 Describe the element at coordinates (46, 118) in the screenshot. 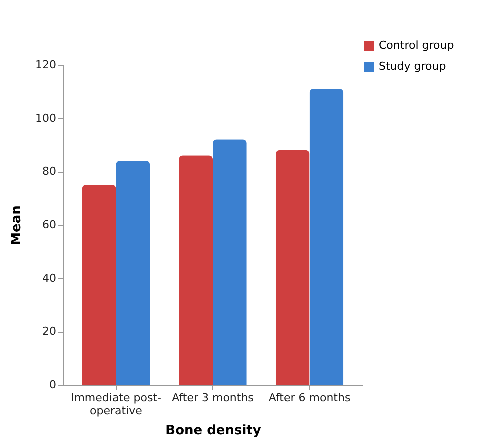

I see `y-tick-label: 100` at that location.